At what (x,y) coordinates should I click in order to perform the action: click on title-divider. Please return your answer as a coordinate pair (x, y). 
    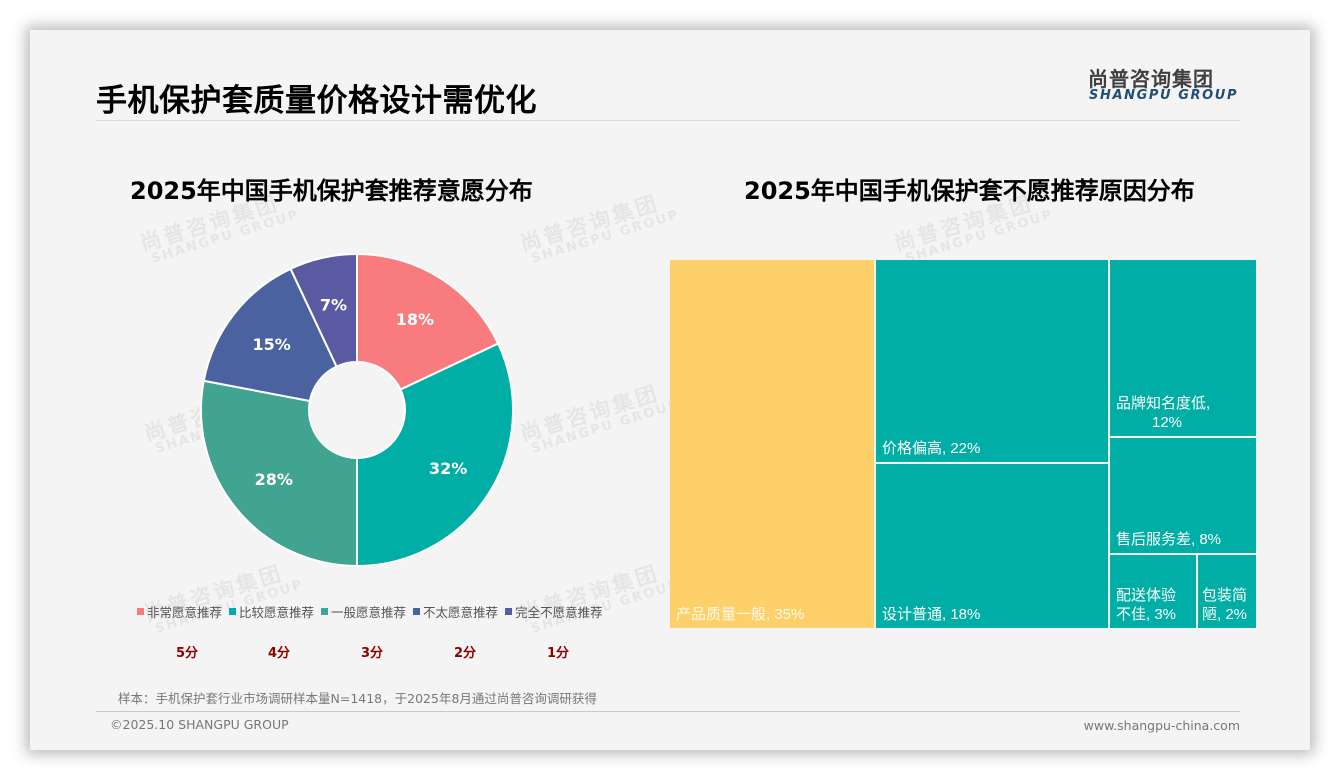
    Looking at the image, I should click on (668, 120).